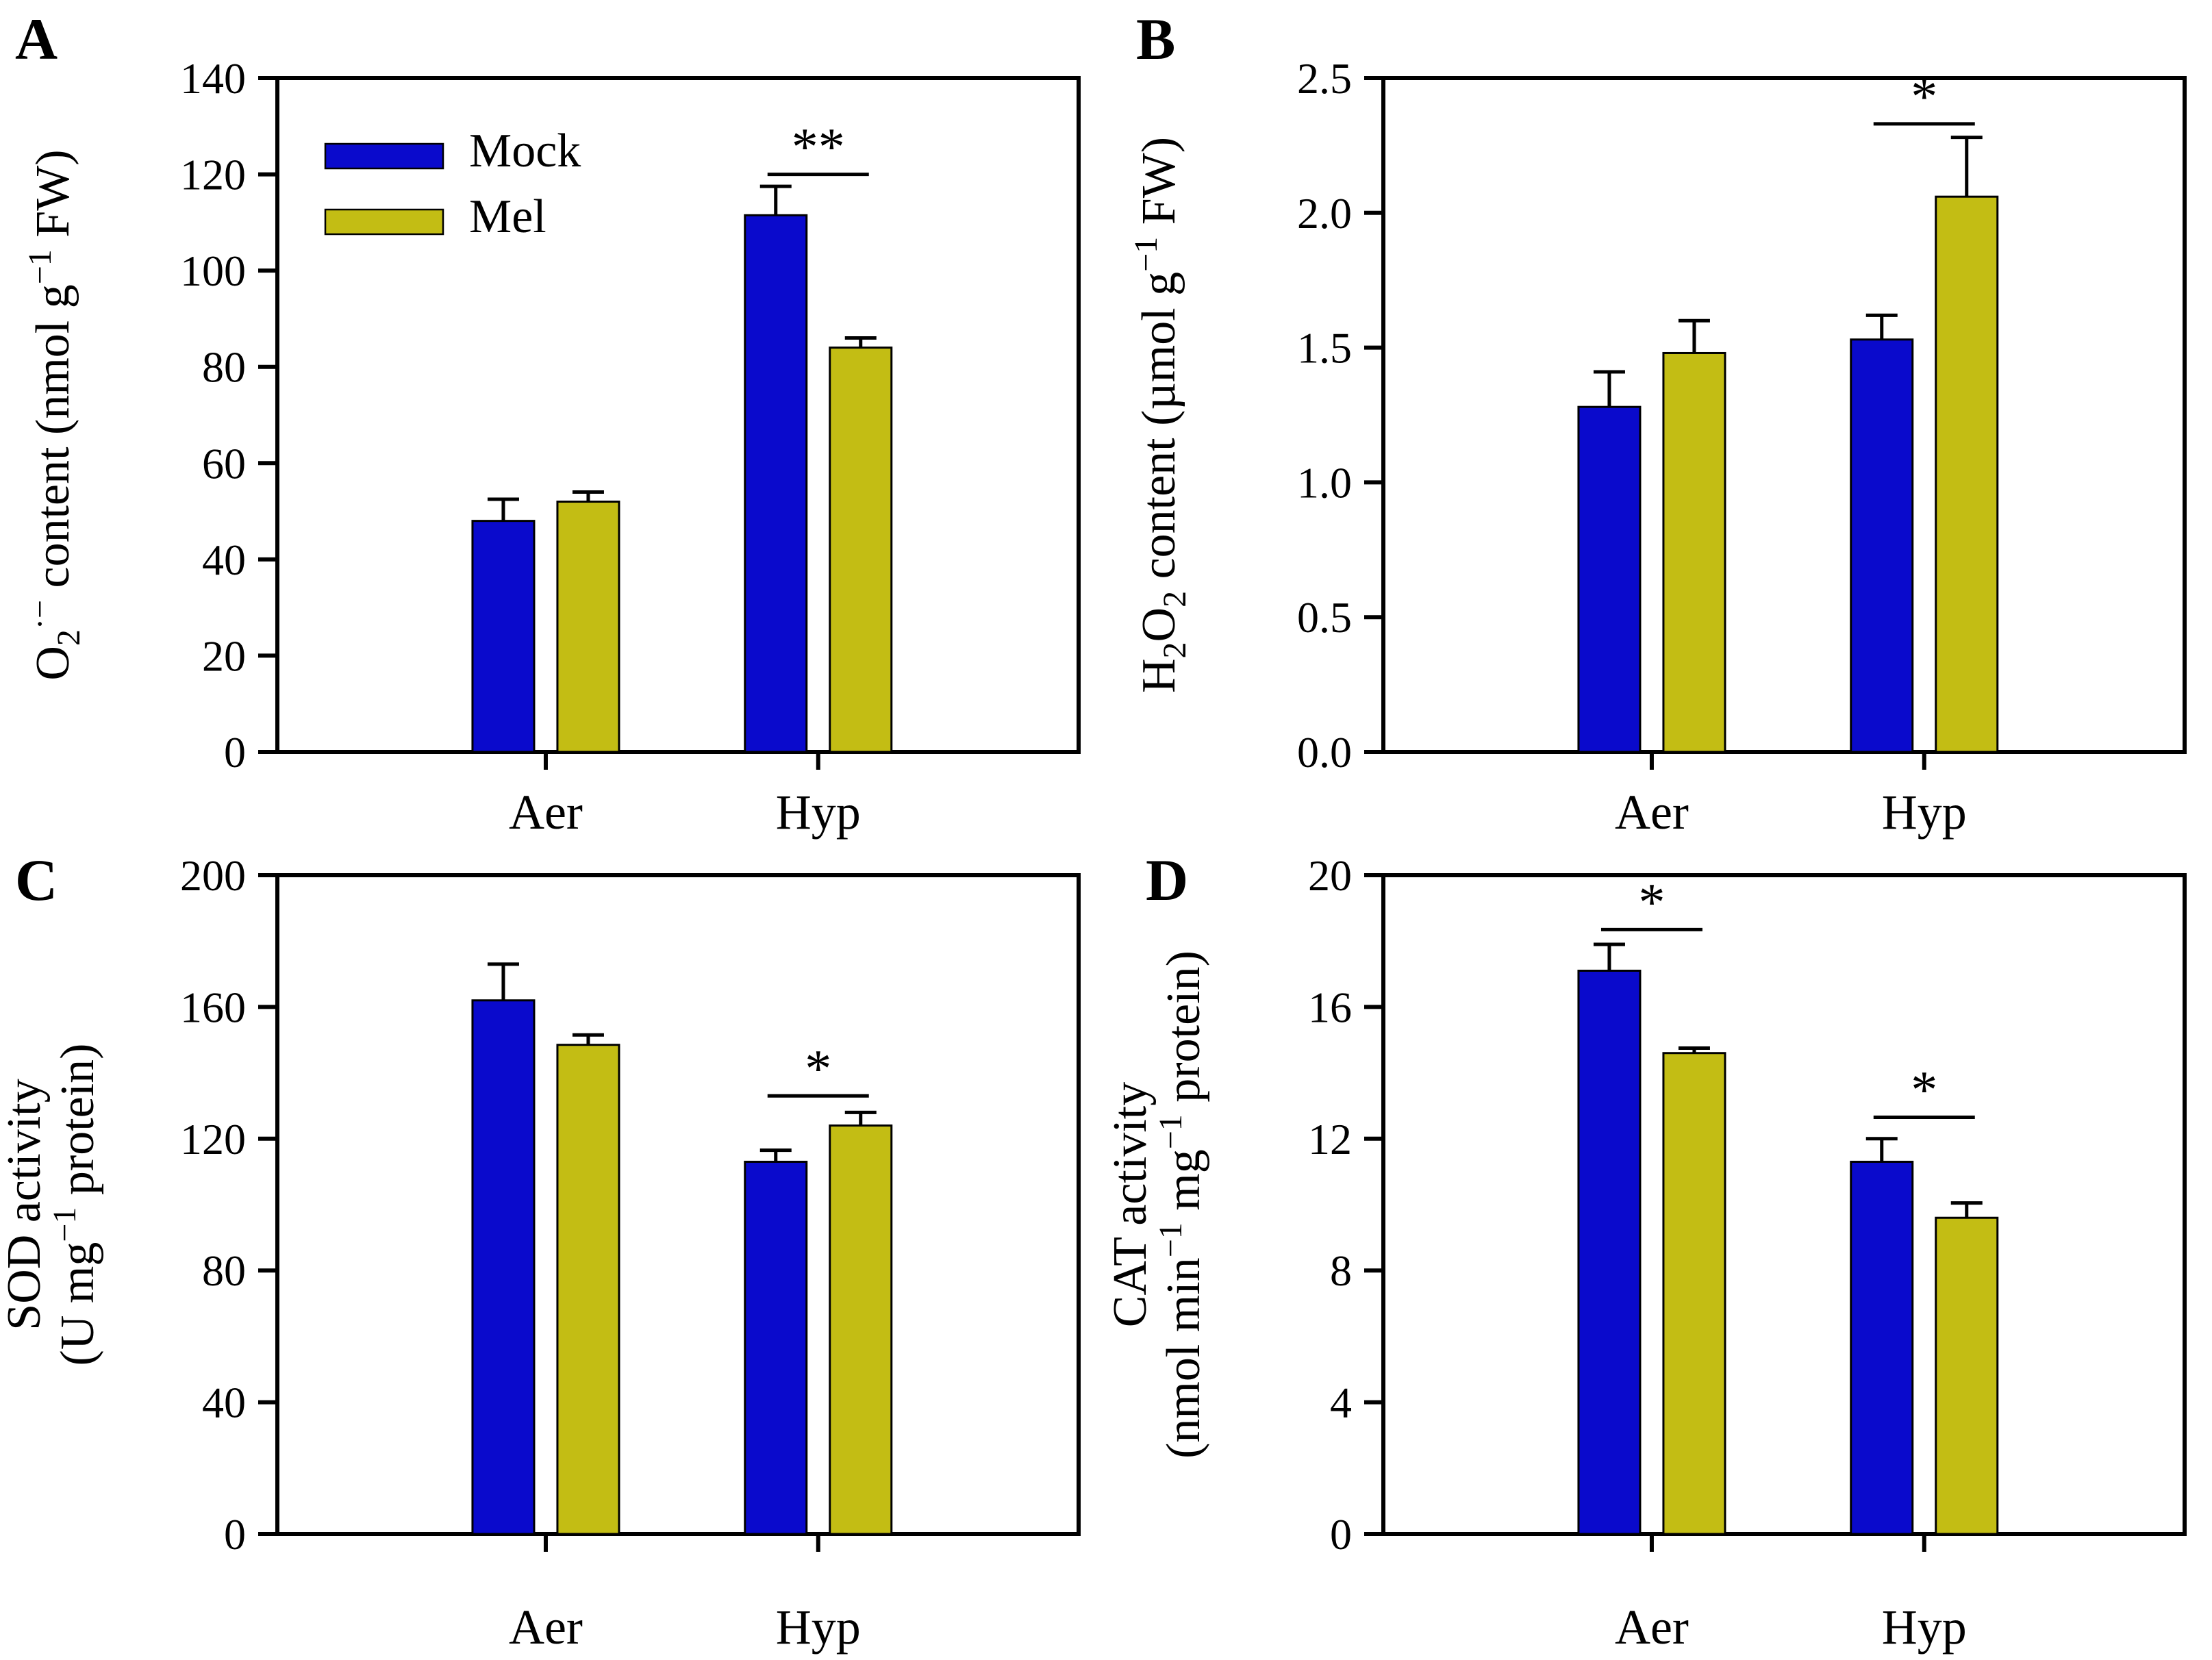 The image size is (2212, 1660). Describe the element at coordinates (384, 156) in the screenshot. I see `legend-swatch-mock` at that location.